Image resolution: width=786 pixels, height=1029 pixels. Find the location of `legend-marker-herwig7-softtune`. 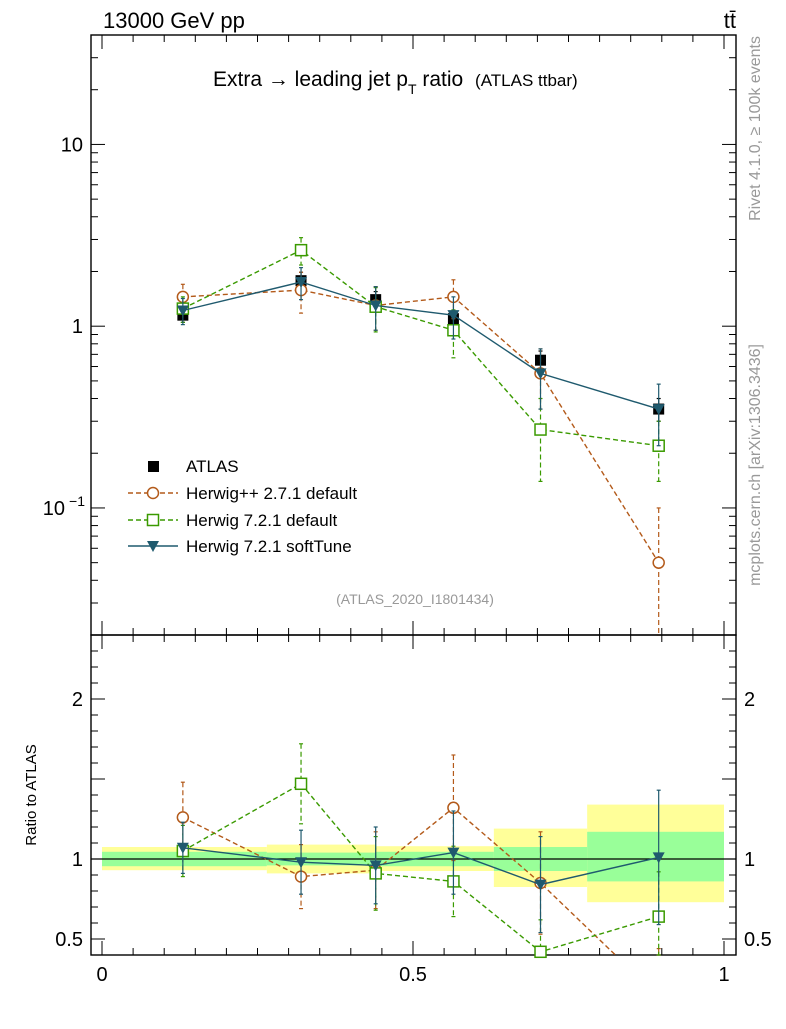

legend-marker-herwig7-softtune is located at coordinates (153, 546).